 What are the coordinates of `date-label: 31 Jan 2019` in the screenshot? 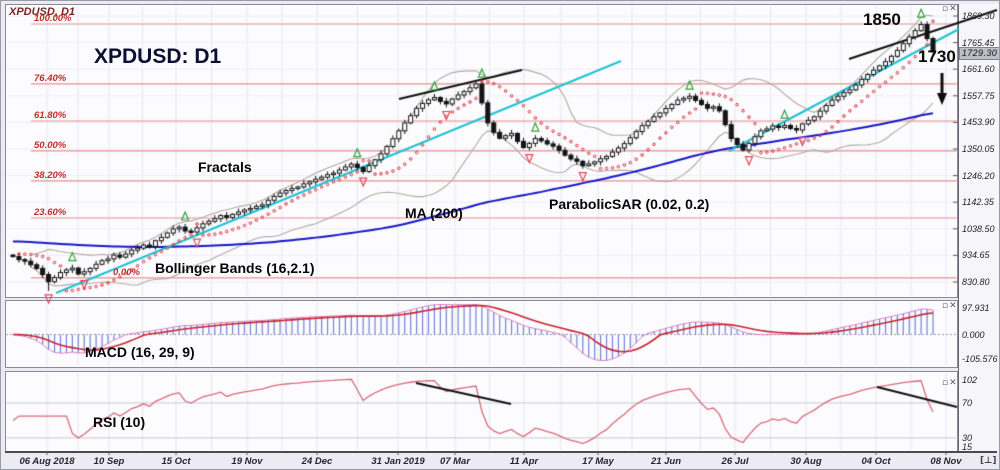 It's located at (398, 461).